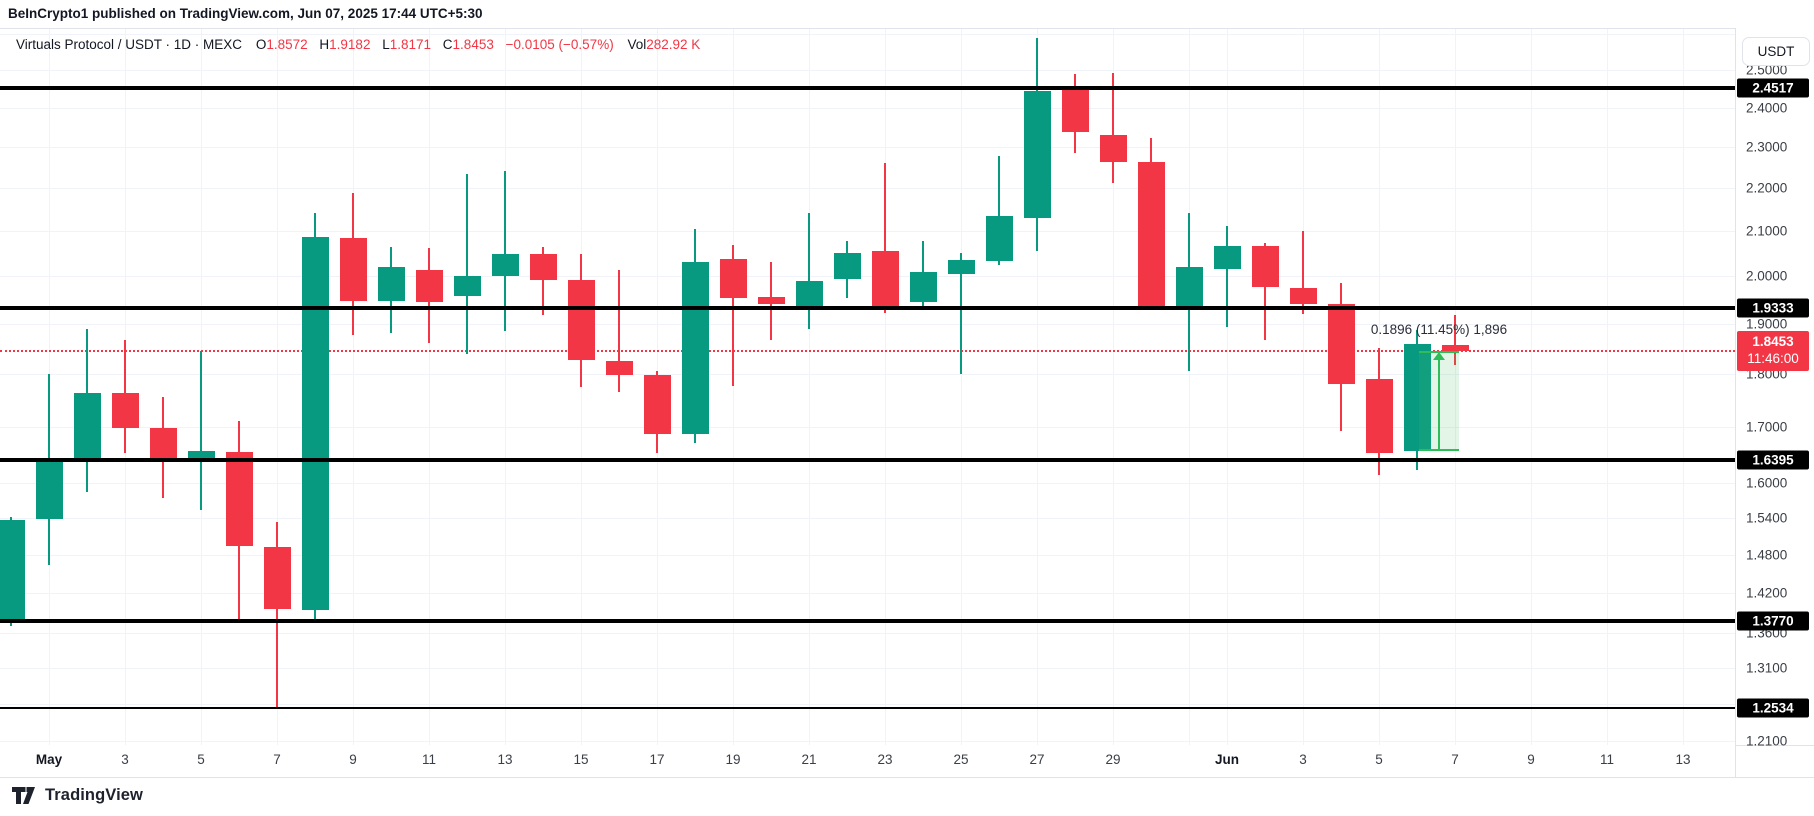  Describe the element at coordinates (1773, 708) in the screenshot. I see `level-price-badge: 1.2534` at that location.